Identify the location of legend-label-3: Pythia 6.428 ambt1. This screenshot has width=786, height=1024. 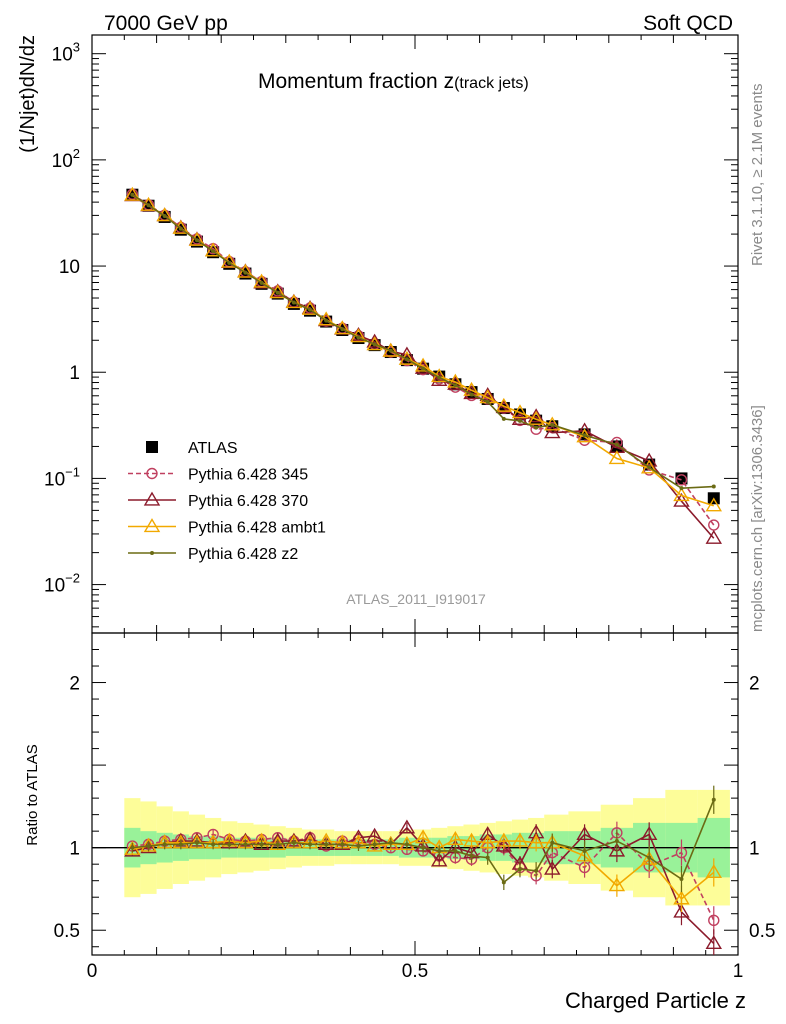
(257, 528).